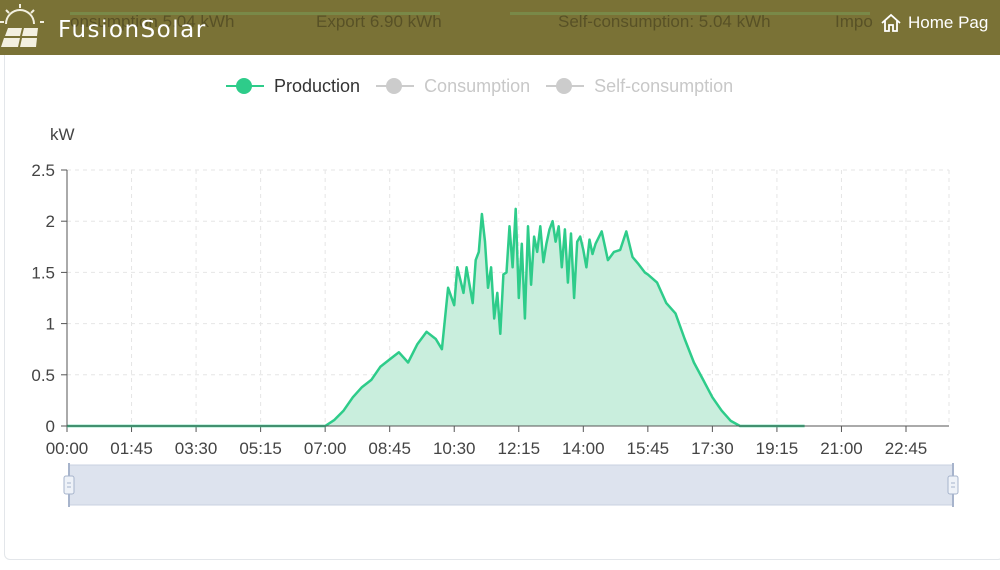 The height and width of the screenshot is (570, 1000). I want to click on chart-legend: Production Consumption Self-consumption, so click(487, 86).